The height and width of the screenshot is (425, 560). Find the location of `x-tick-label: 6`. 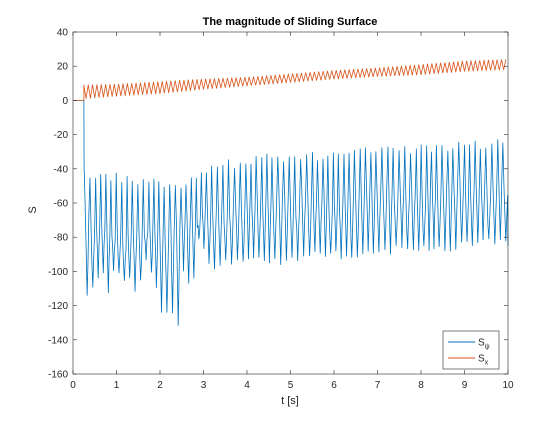

x-tick-label: 6 is located at coordinates (334, 385).